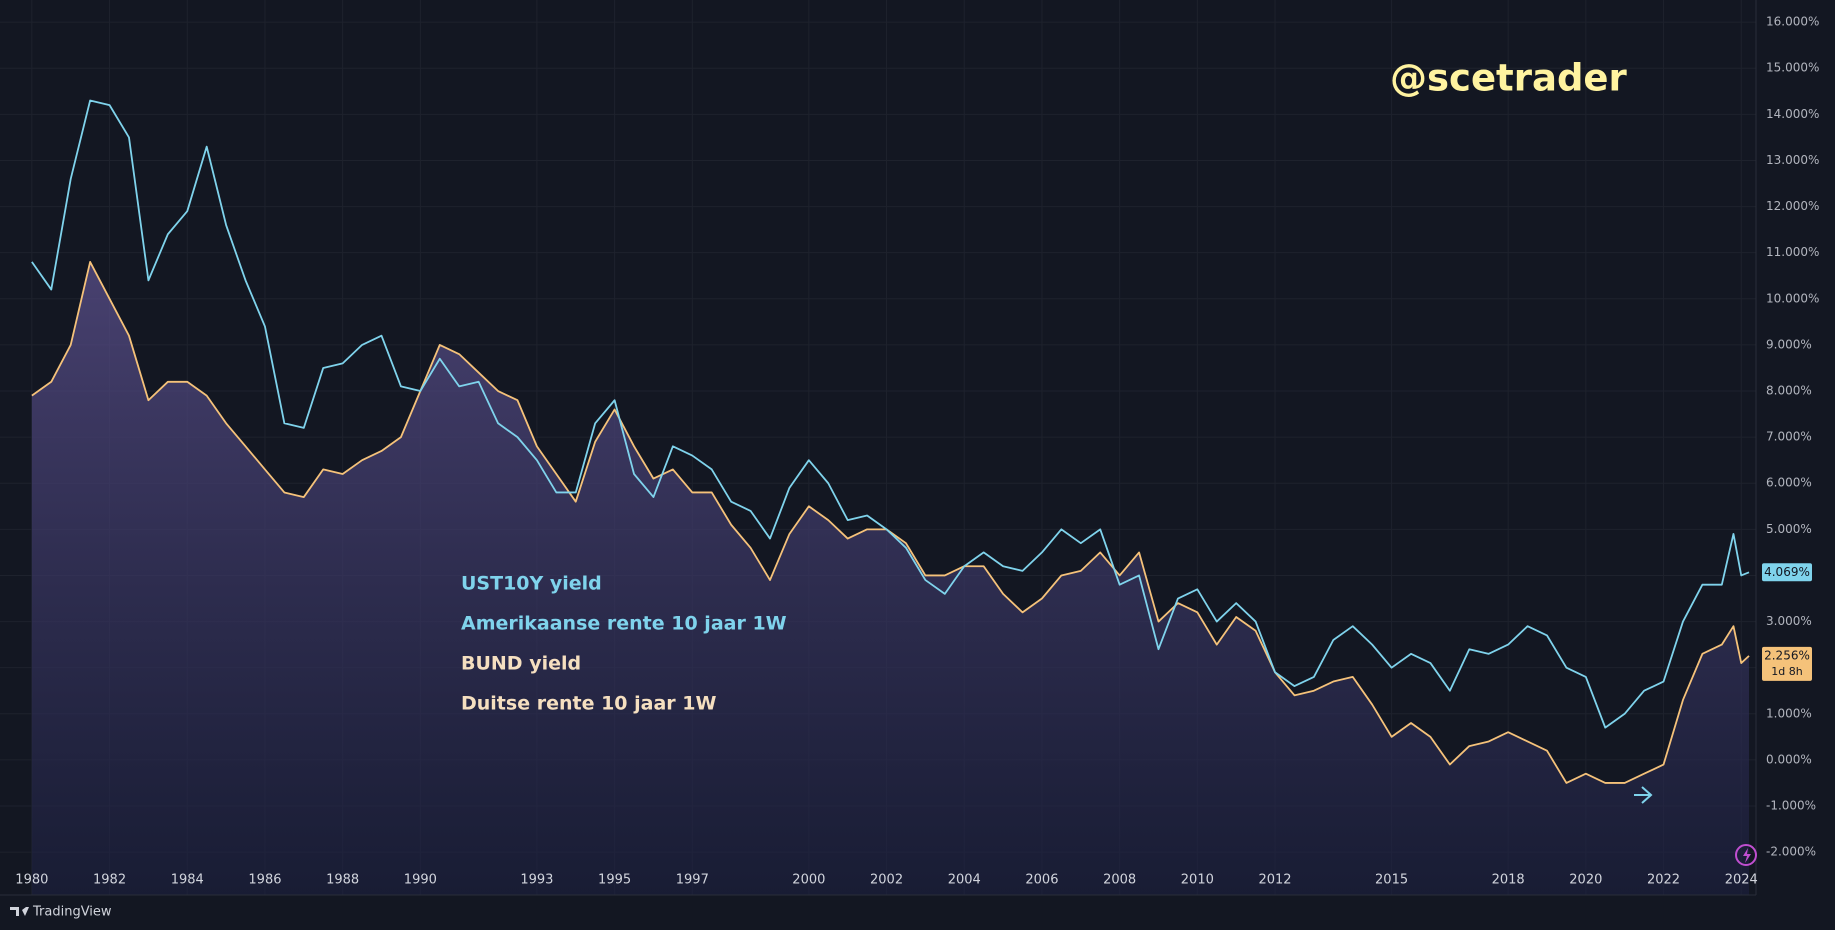 Image resolution: width=1835 pixels, height=930 pixels. I want to click on price-tag-label: 2.256%, so click(1787, 655).